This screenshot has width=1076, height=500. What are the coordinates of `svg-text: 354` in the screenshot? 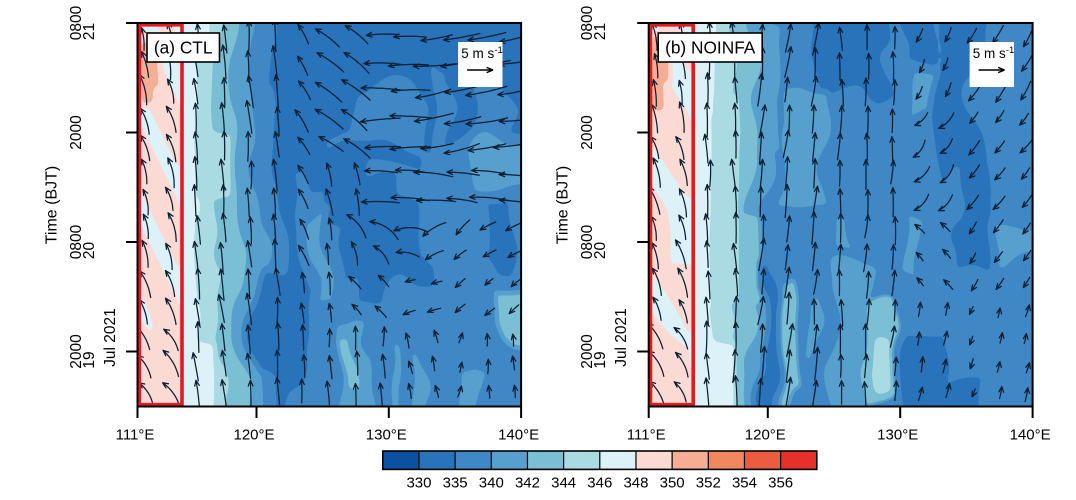 It's located at (744, 483).